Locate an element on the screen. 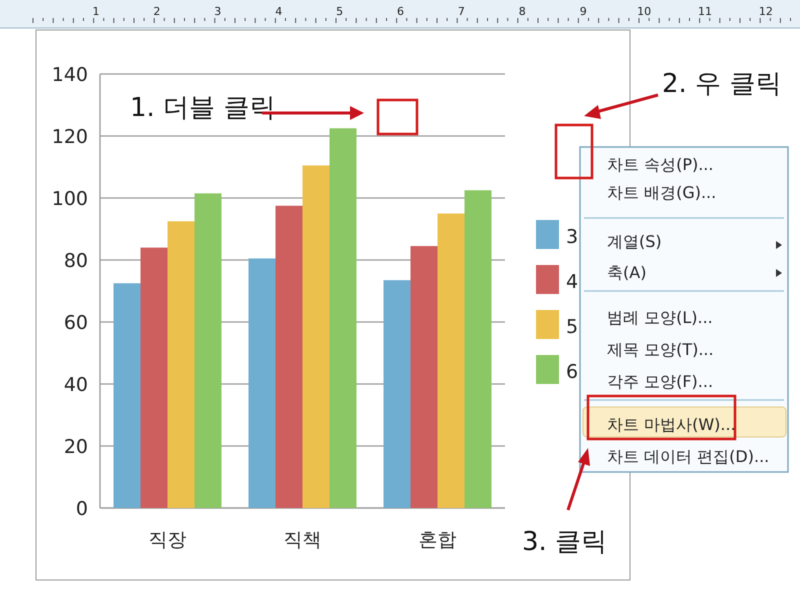 Image resolution: width=800 pixels, height=600 pixels. legend-label: 4 is located at coordinates (572, 282).